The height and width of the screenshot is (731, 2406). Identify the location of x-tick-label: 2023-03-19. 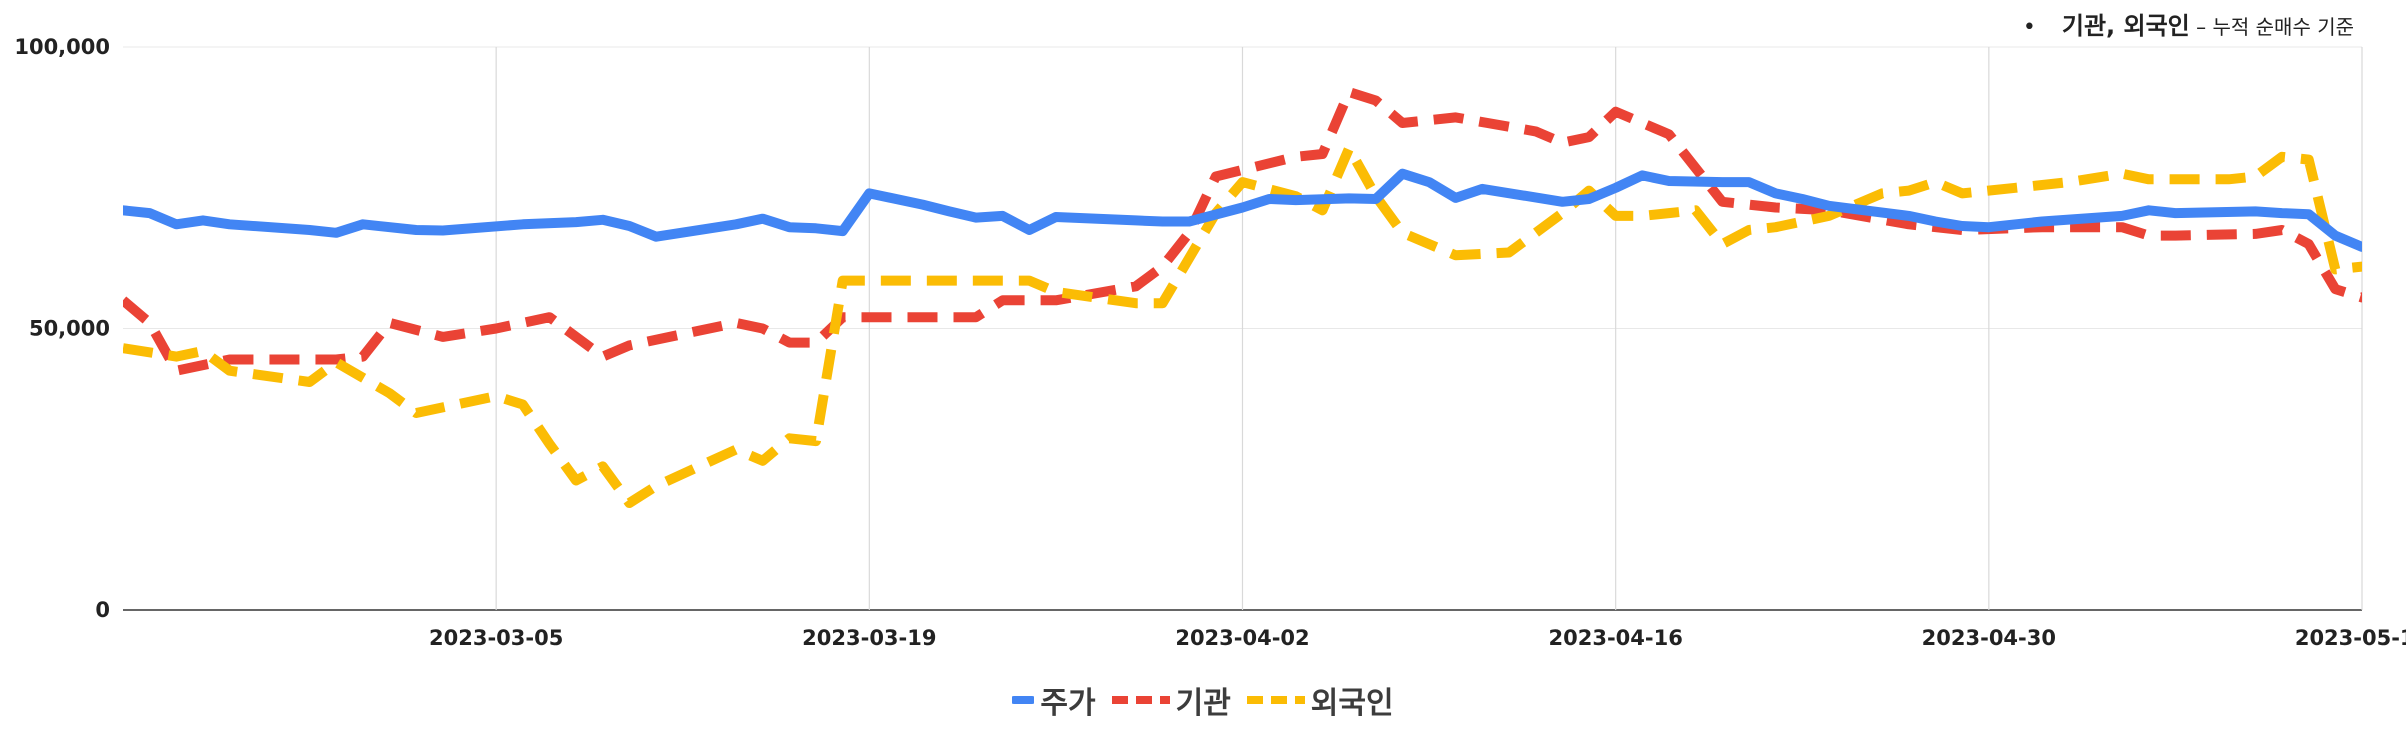
(869, 638).